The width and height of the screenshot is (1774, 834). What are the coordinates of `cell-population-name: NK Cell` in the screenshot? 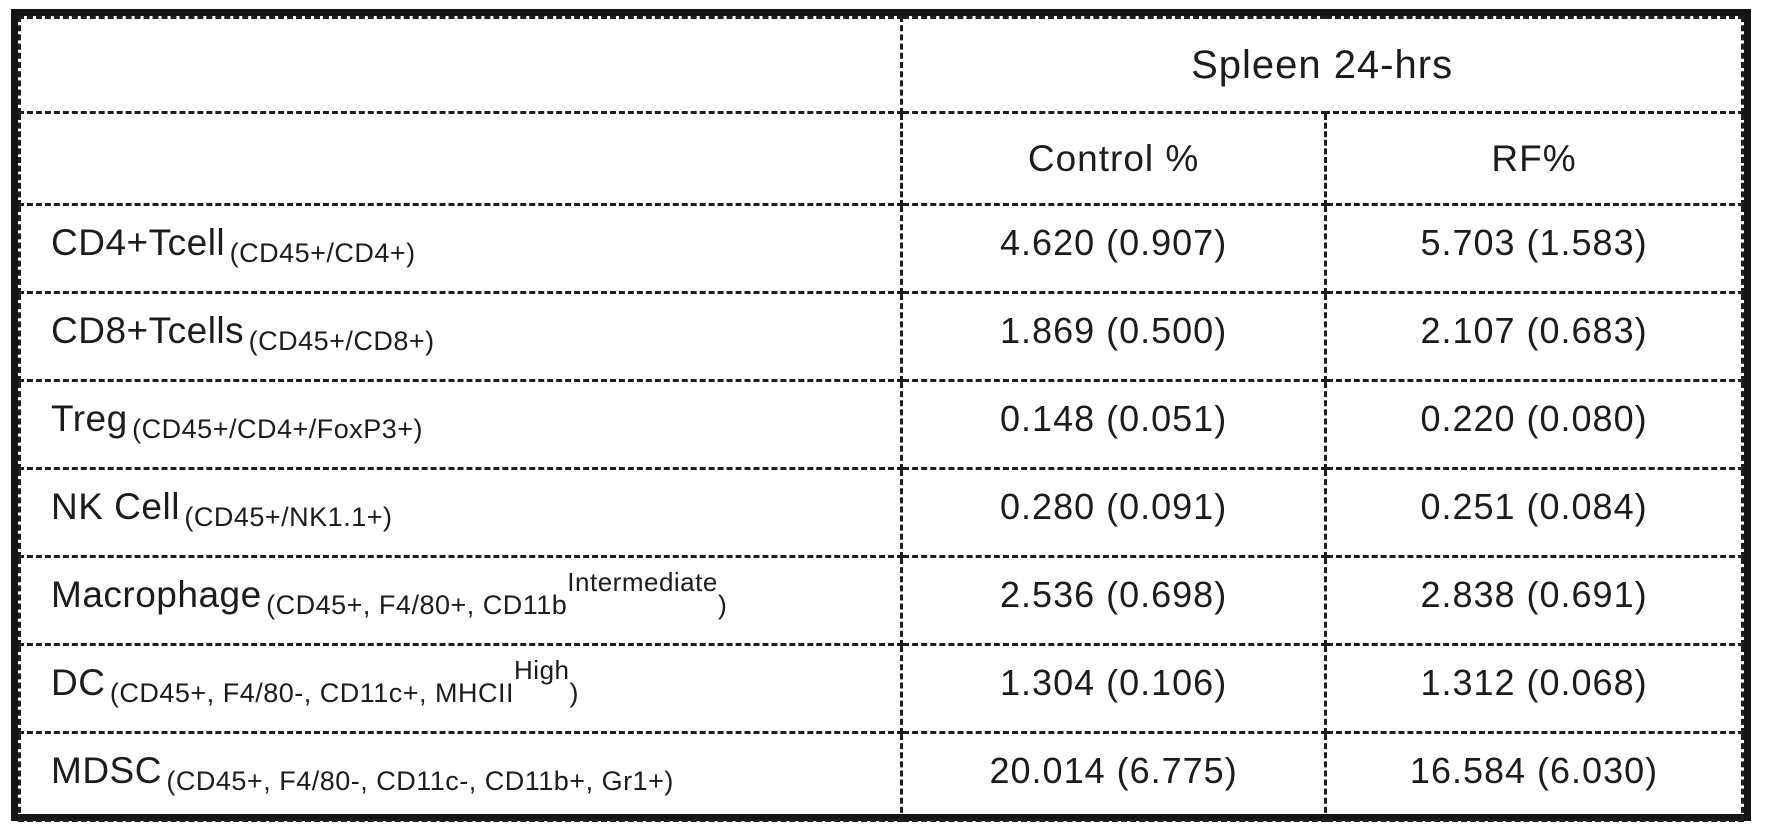 It's located at (115, 506).